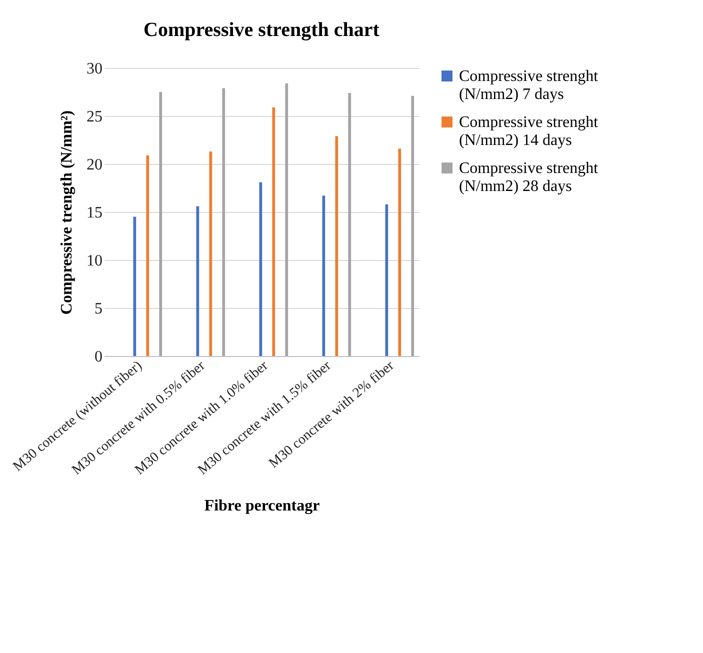 The image size is (703, 653). Describe the element at coordinates (67, 212) in the screenshot. I see `y-axis-title: Compressive trength (N/mm²)` at that location.